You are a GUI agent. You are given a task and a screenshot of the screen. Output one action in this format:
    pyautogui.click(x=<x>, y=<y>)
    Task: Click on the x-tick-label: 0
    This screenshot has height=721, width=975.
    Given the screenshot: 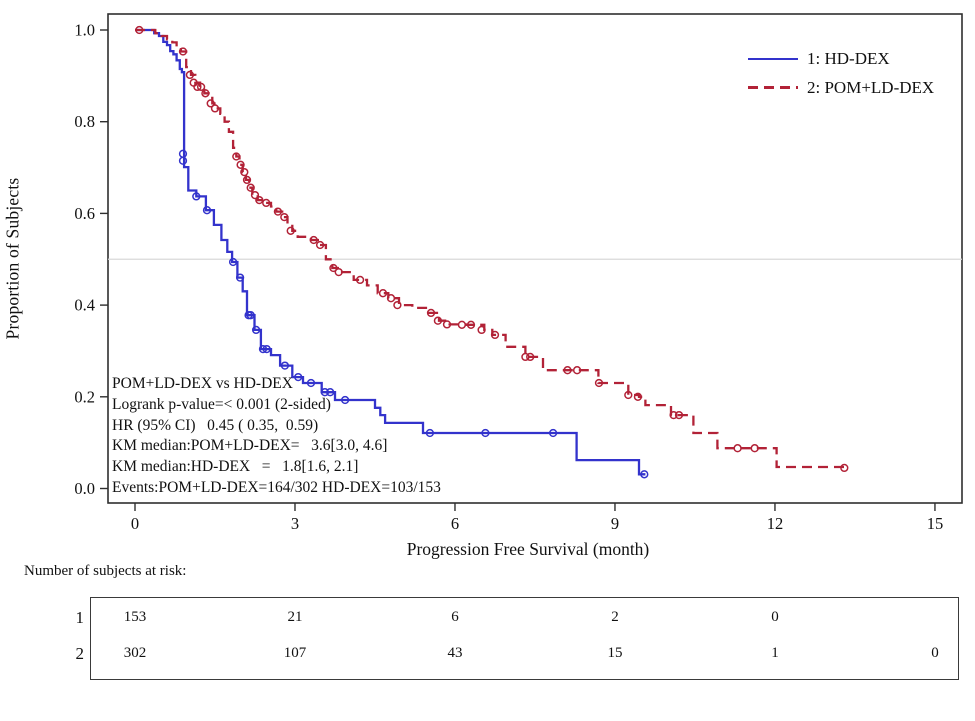 What is the action you would take?
    pyautogui.click(x=135, y=523)
    